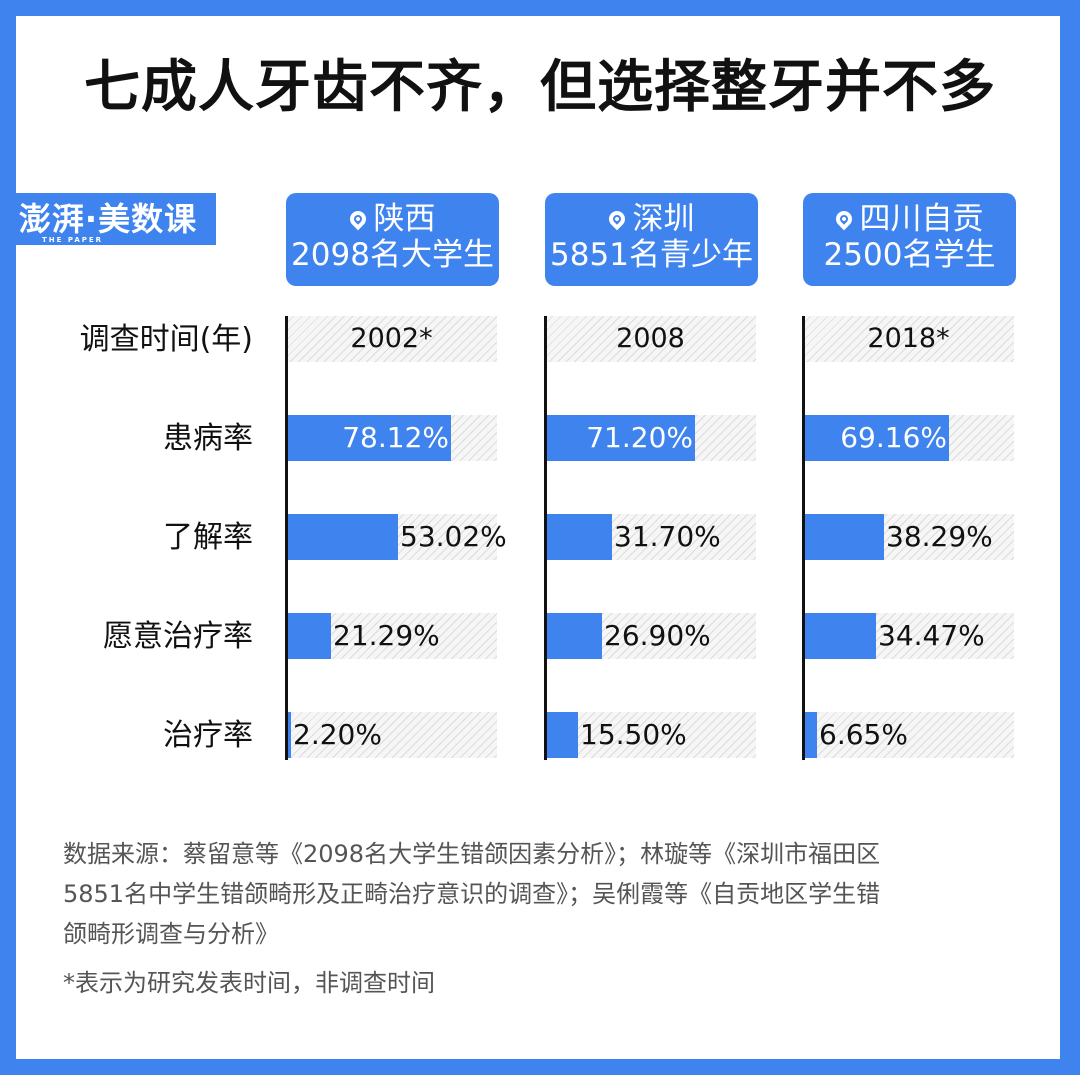 This screenshot has width=1080, height=1075. What do you see at coordinates (540, 87) in the screenshot?
I see `chart-title: 七成人牙齿不齐，但选择整牙并不多` at bounding box center [540, 87].